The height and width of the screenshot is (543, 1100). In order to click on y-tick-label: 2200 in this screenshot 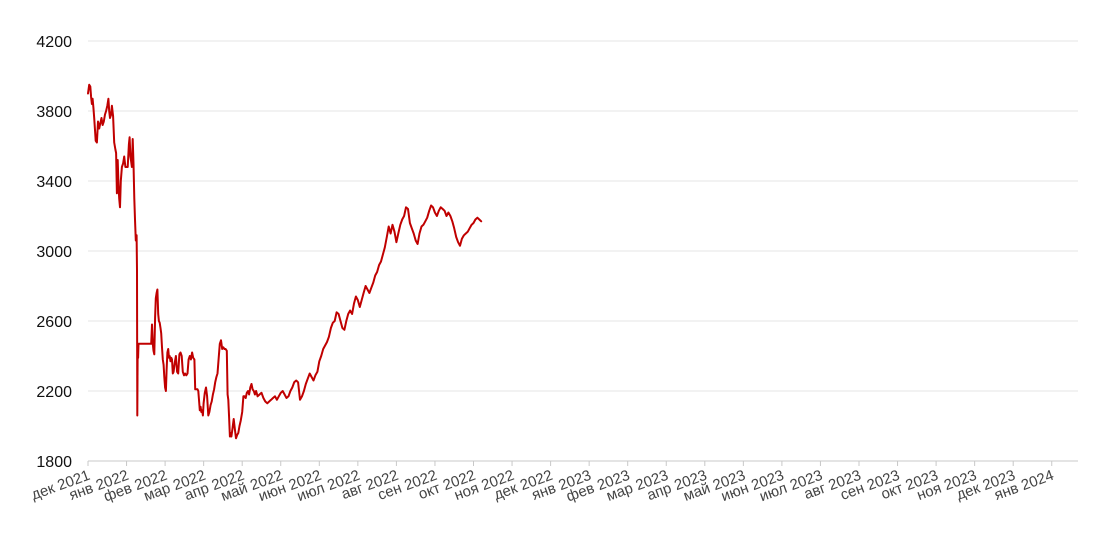, I will do `click(54, 392)`.